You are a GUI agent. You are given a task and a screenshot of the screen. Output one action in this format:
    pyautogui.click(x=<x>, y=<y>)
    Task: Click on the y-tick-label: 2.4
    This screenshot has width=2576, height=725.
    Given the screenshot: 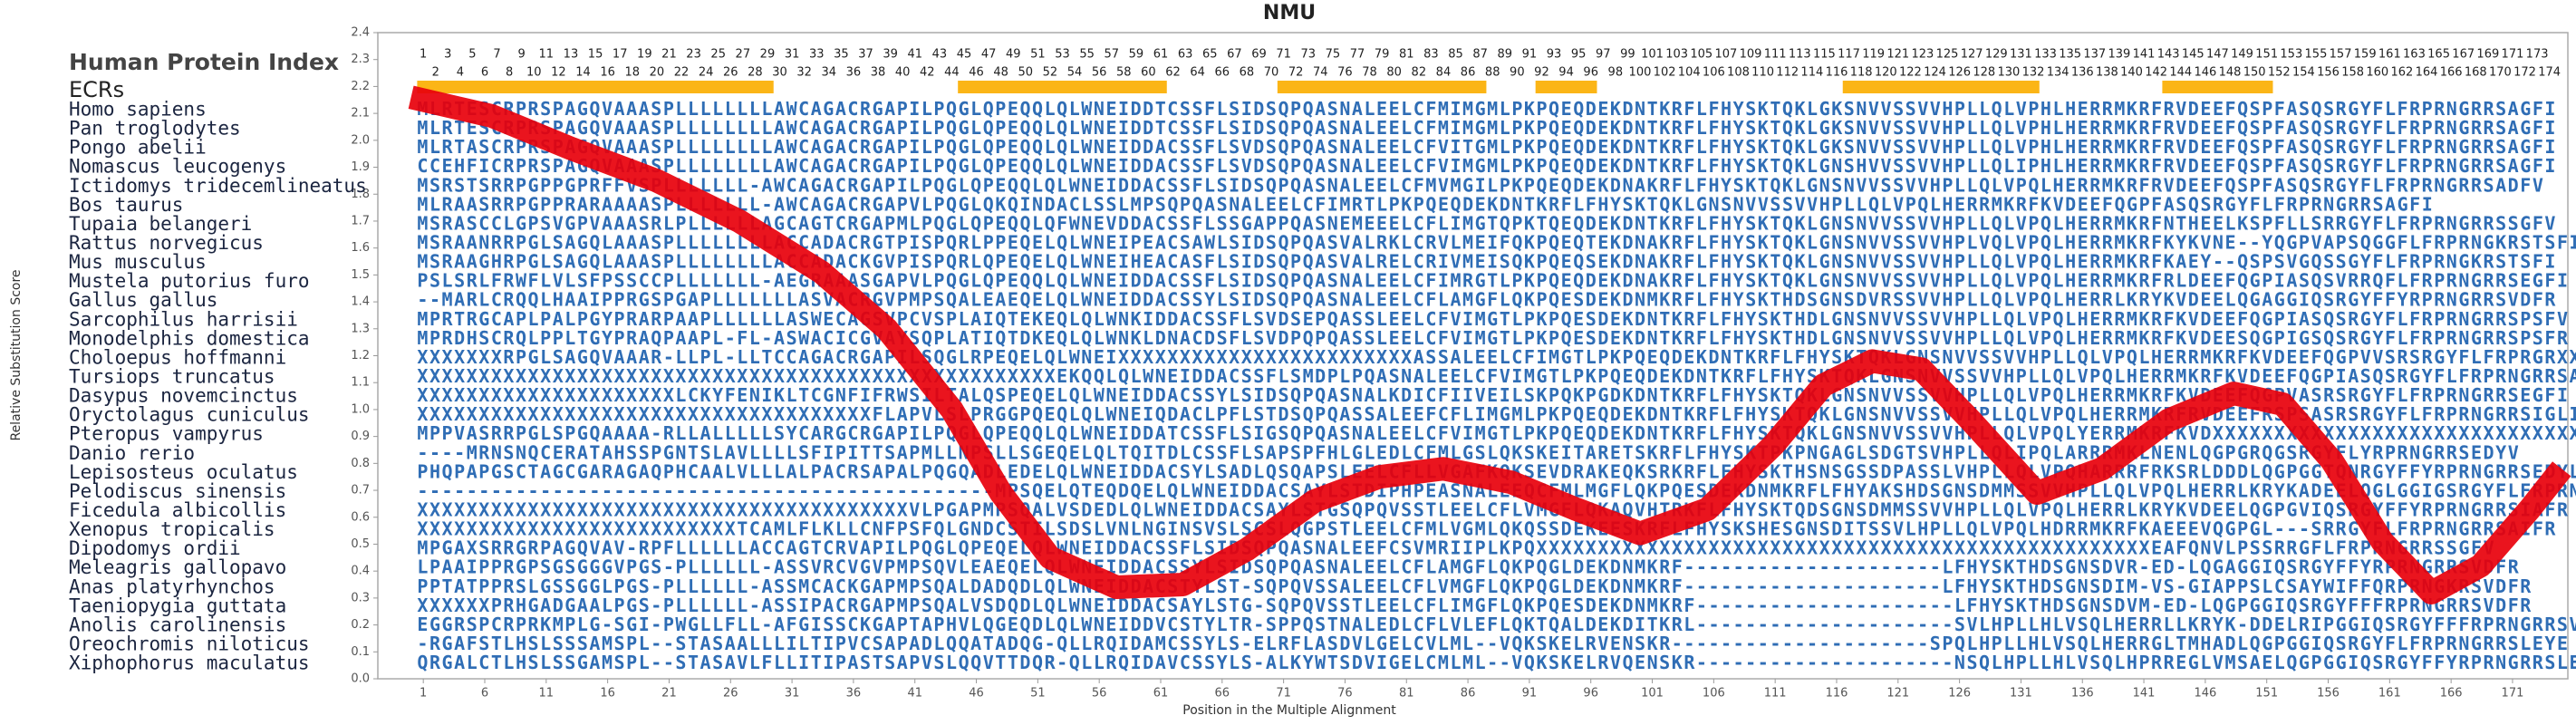 What is the action you would take?
    pyautogui.click(x=360, y=33)
    